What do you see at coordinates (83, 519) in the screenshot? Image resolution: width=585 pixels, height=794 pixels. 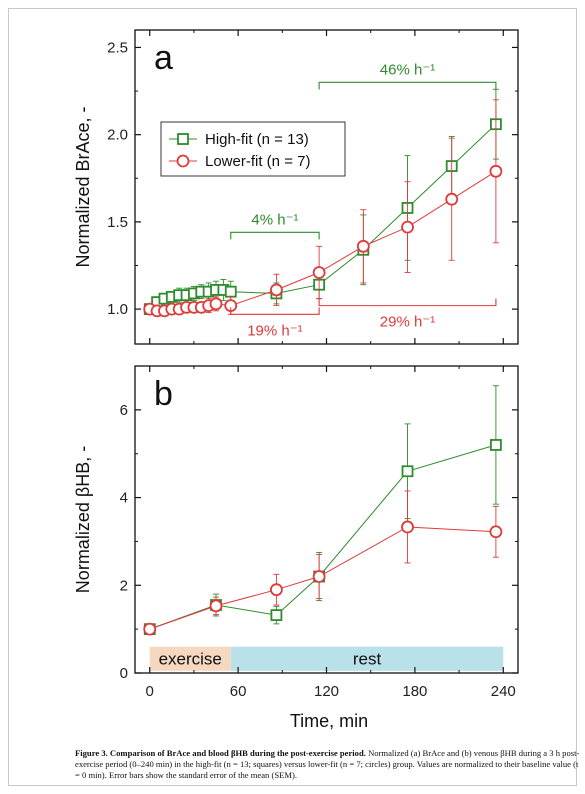 I see `y-axis-title: Normalized βHB, -` at bounding box center [83, 519].